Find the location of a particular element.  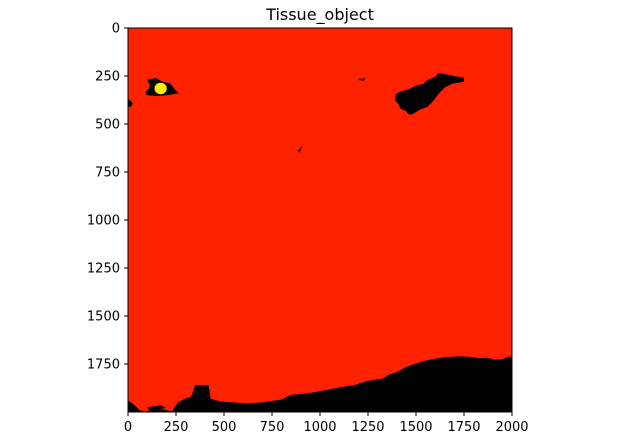

x-tick-label: 1000 is located at coordinates (319, 427).